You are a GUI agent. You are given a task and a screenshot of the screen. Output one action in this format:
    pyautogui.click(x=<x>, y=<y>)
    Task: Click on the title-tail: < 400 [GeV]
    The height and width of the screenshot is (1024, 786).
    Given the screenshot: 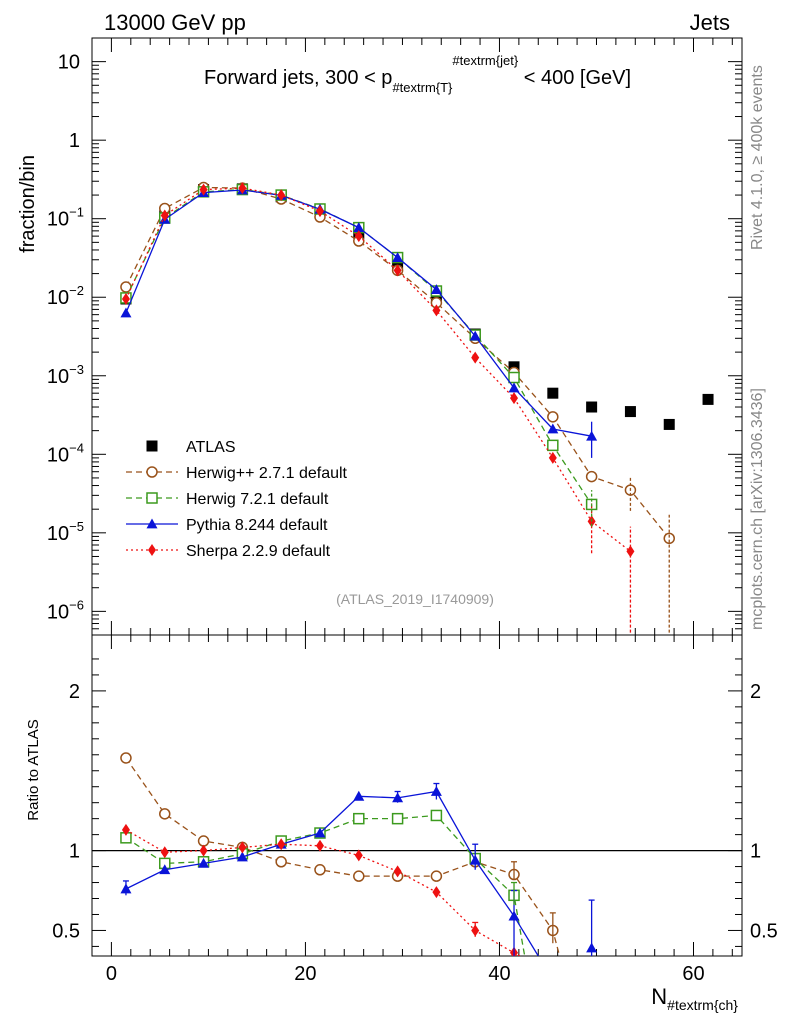 What is the action you would take?
    pyautogui.click(x=574, y=78)
    